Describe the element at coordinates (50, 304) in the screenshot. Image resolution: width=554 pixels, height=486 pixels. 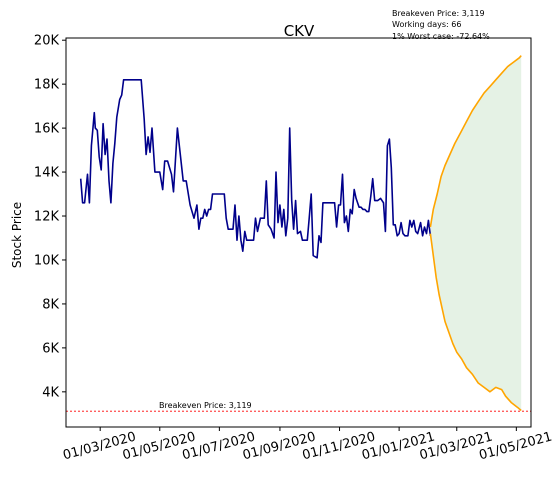
I see `y-tick-label: 8K` at that location.